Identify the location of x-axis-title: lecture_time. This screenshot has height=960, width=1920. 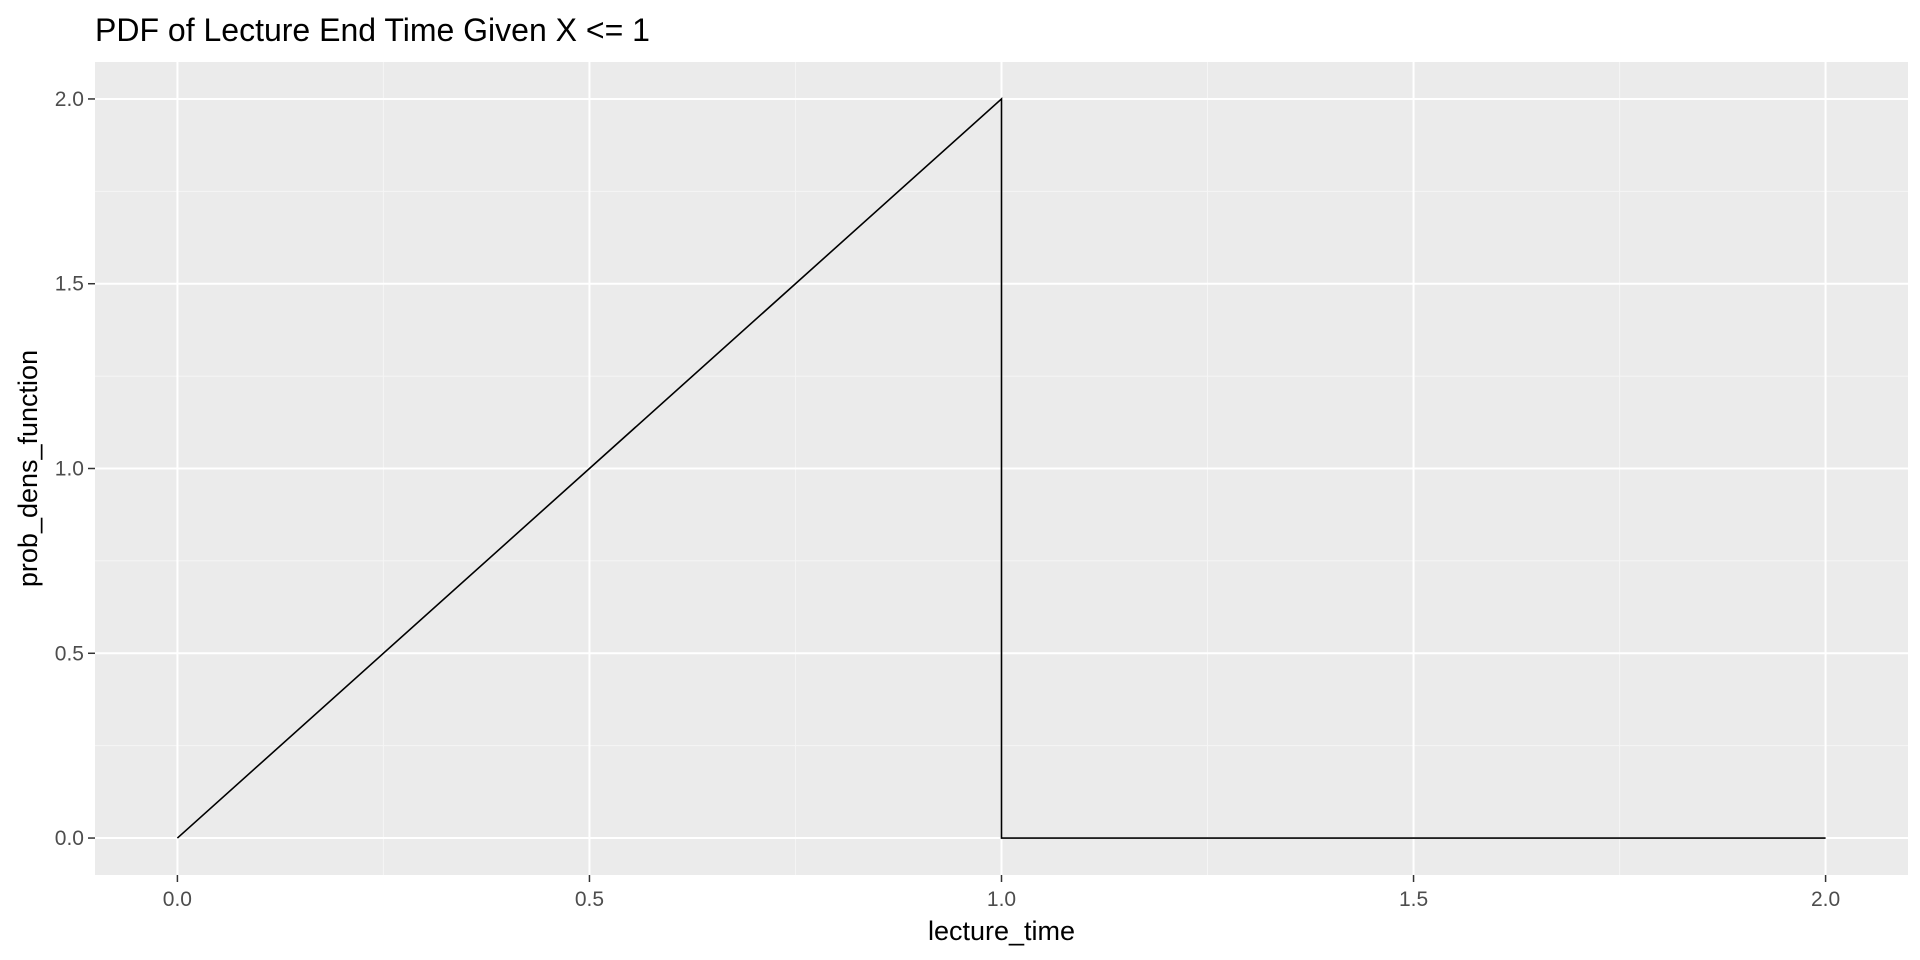
(1001, 931).